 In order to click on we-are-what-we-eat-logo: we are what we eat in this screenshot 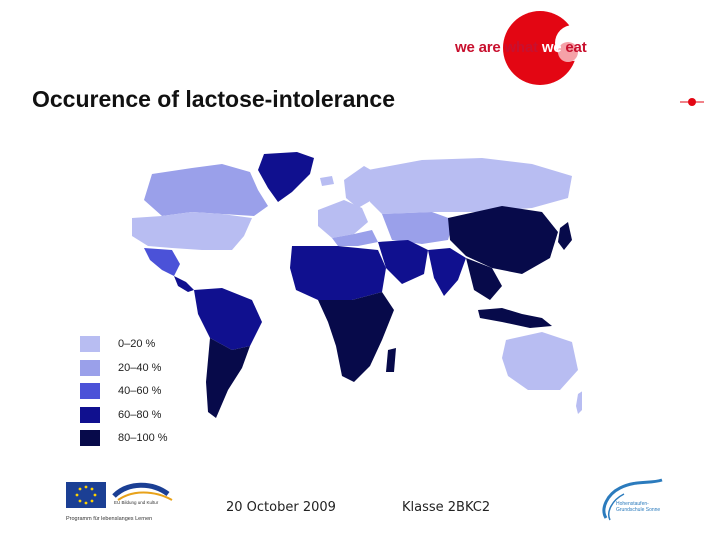, I will do `click(533, 51)`.